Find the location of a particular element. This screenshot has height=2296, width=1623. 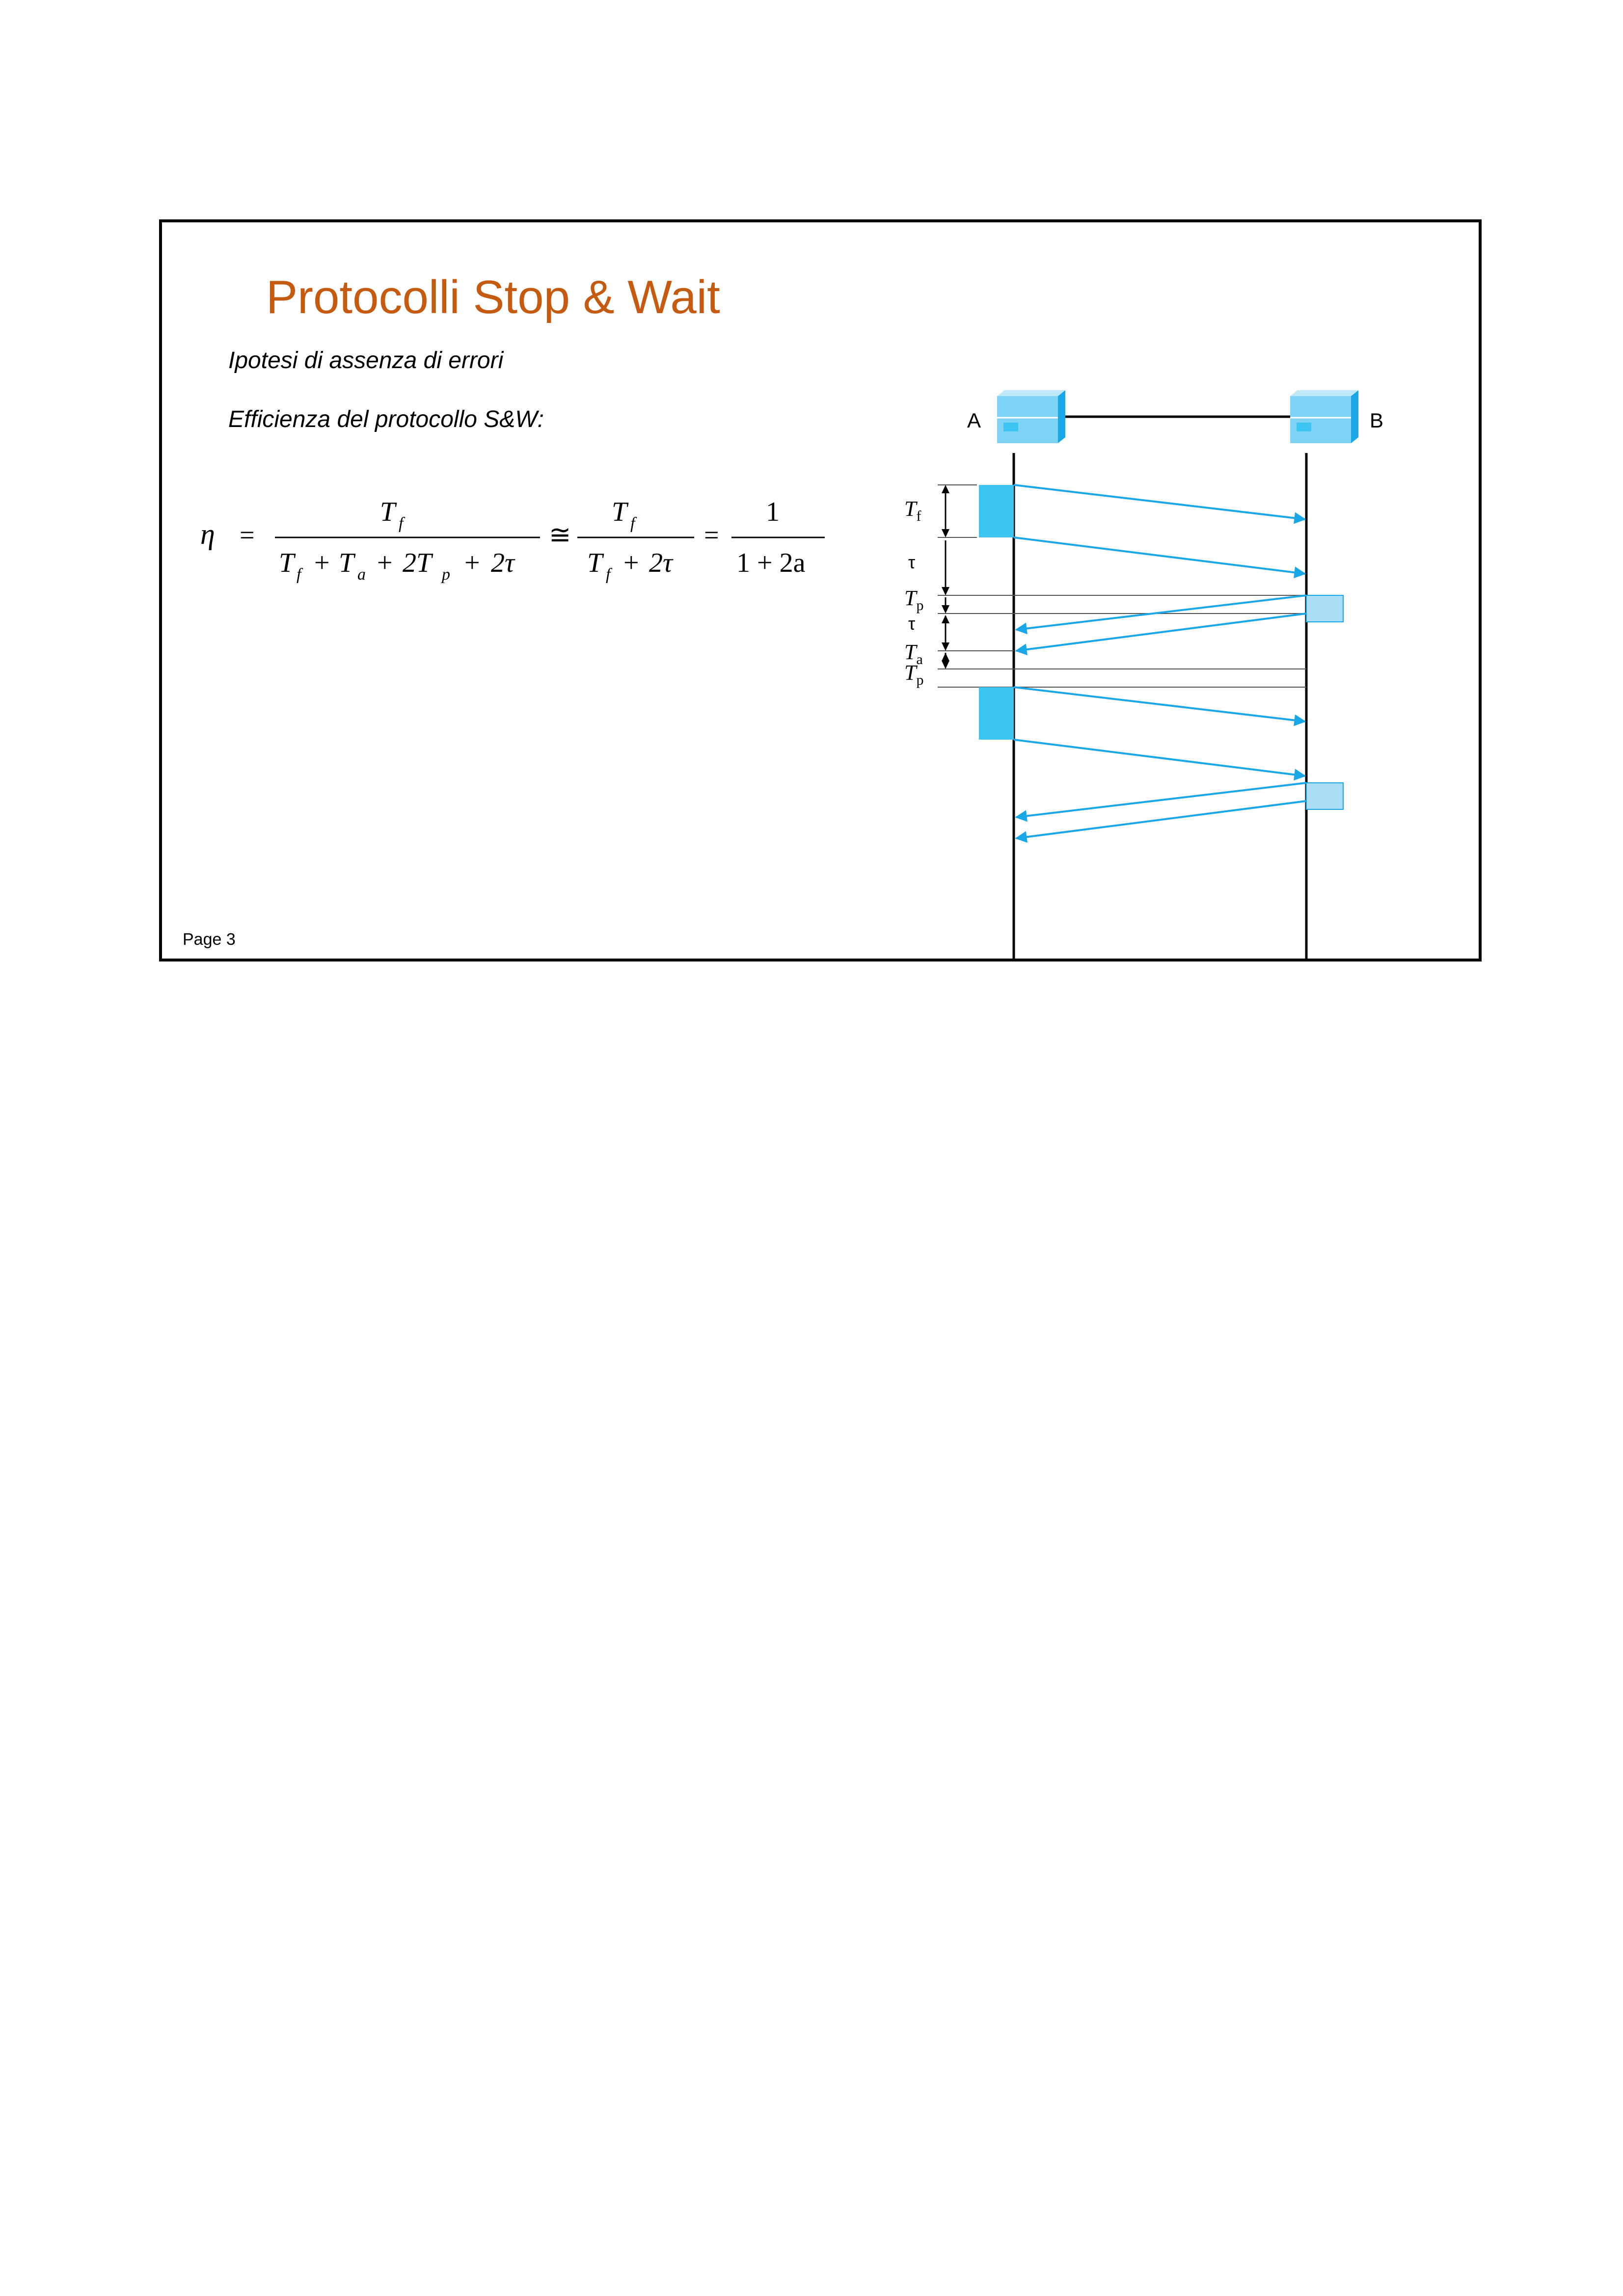

dimension-markers is located at coordinates (945, 577).